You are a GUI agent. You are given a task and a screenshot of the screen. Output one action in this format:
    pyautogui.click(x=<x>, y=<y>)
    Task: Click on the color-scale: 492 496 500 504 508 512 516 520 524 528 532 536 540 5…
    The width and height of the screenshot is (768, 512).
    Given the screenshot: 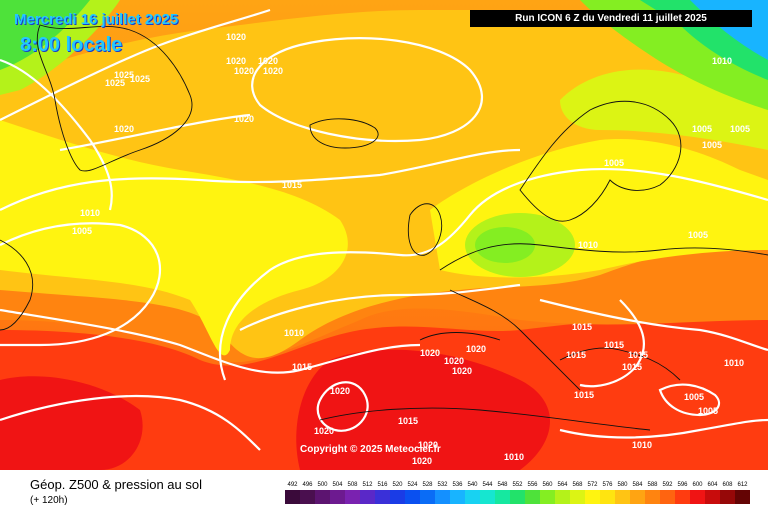 What is the action you would take?
    pyautogui.click(x=517, y=492)
    